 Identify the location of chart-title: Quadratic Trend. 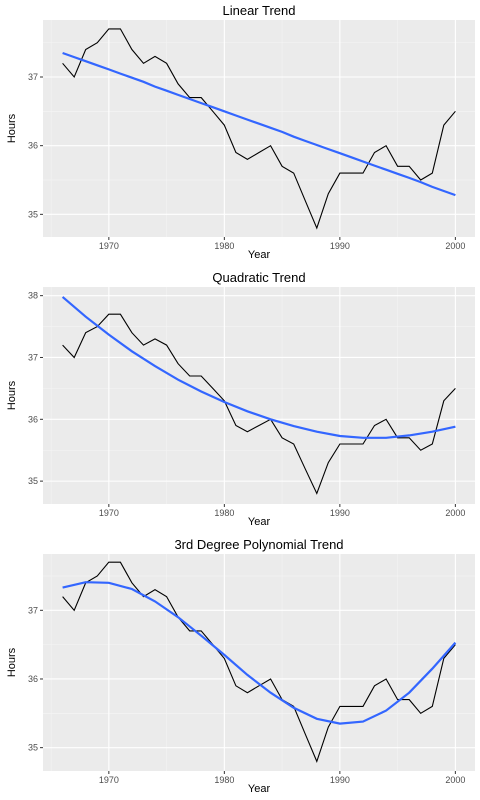
(258, 277).